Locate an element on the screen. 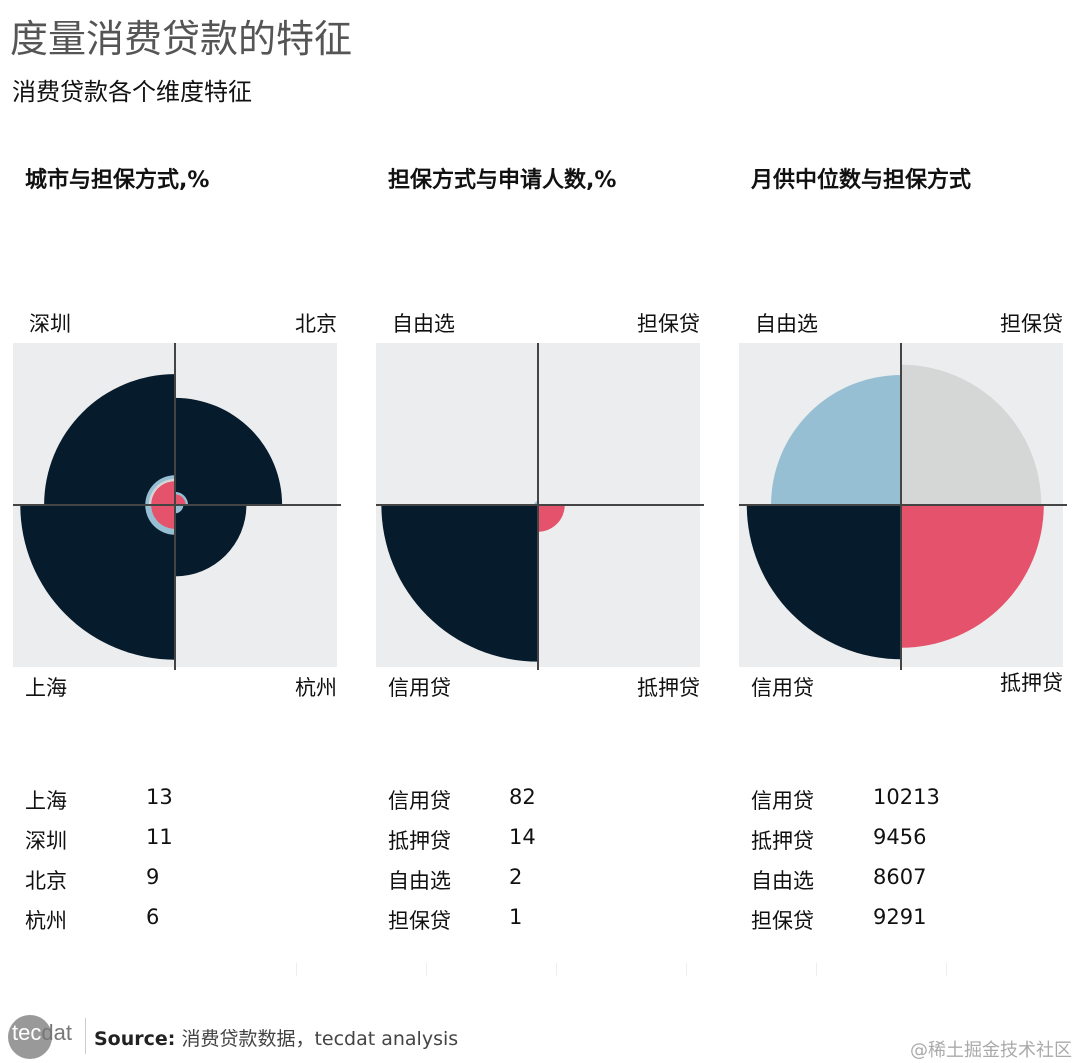  table-value: 6 is located at coordinates (153, 917).